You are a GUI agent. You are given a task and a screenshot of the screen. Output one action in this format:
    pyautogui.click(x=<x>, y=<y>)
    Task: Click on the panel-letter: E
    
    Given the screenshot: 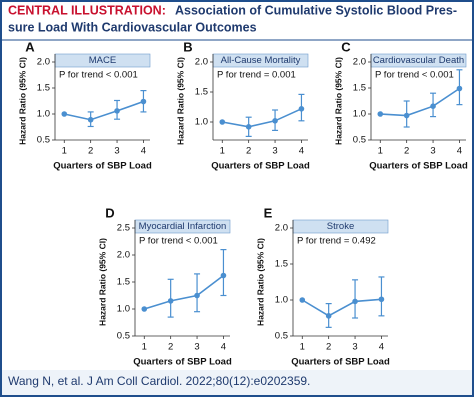 What is the action you would take?
    pyautogui.click(x=268, y=212)
    